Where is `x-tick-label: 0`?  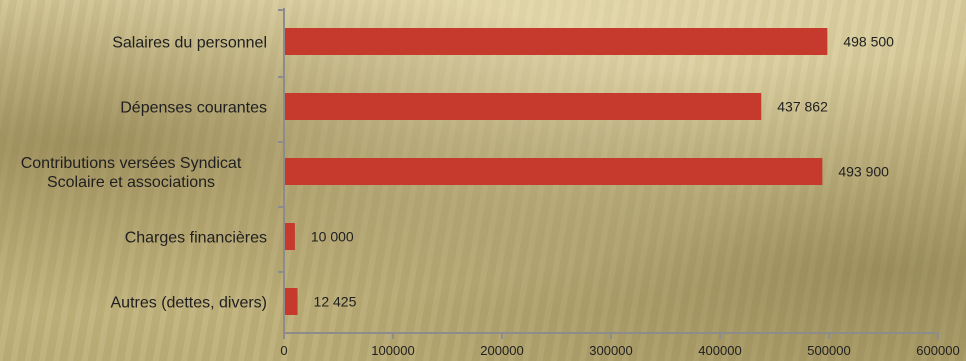 x-tick-label: 0 is located at coordinates (283, 350).